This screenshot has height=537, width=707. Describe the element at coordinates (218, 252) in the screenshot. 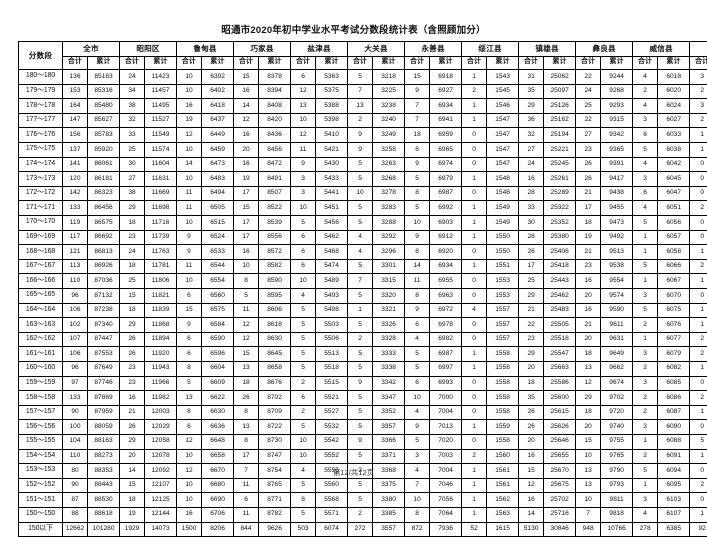

I see `cell-cumulative: 6533` at that location.